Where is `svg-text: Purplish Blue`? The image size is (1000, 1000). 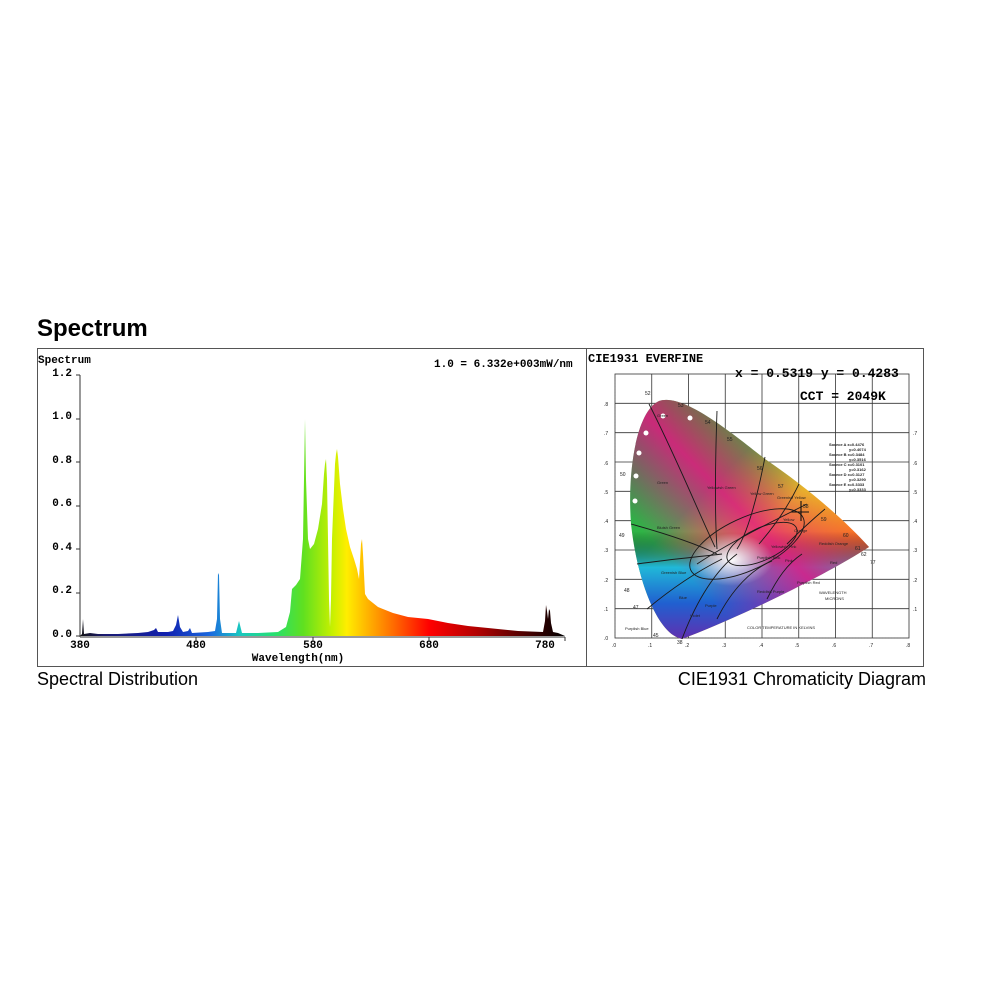
svg-text: Purplish Blue is located at coordinates (637, 628).